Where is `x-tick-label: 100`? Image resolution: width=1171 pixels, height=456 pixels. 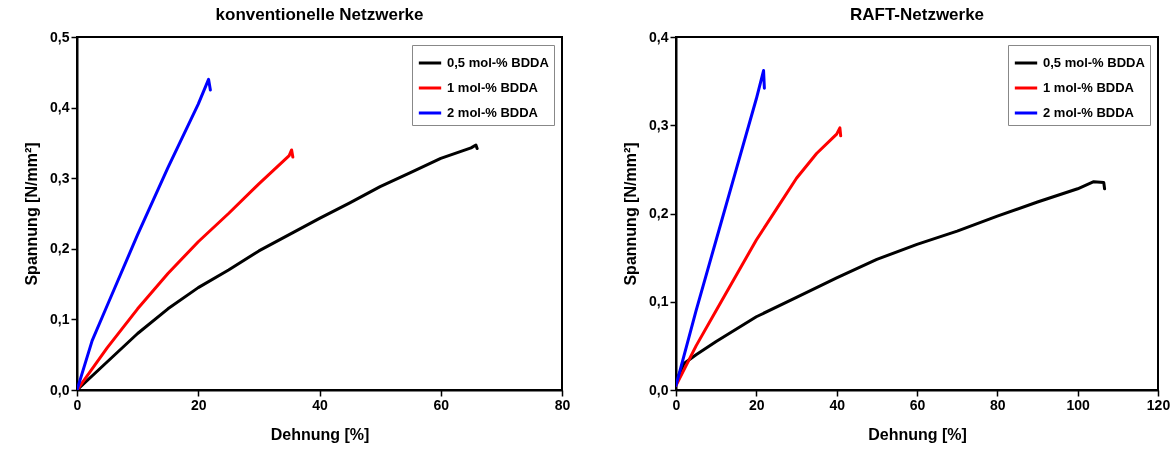
x-tick-label: 100 is located at coordinates (1078, 404).